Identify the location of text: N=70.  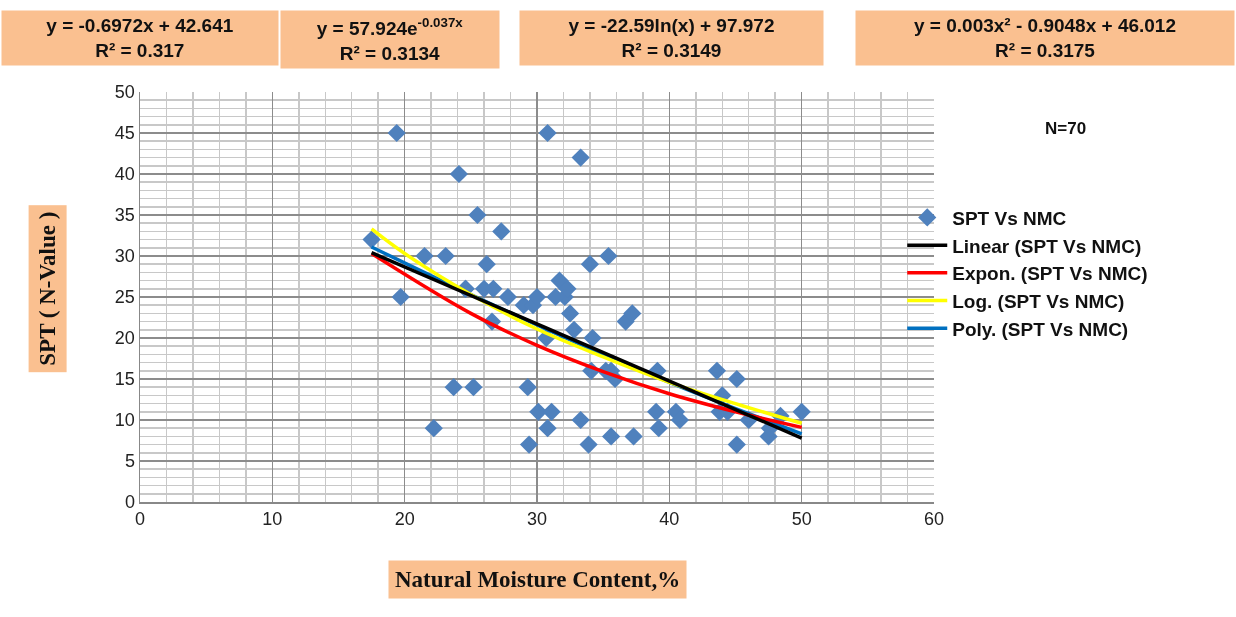
(1066, 128).